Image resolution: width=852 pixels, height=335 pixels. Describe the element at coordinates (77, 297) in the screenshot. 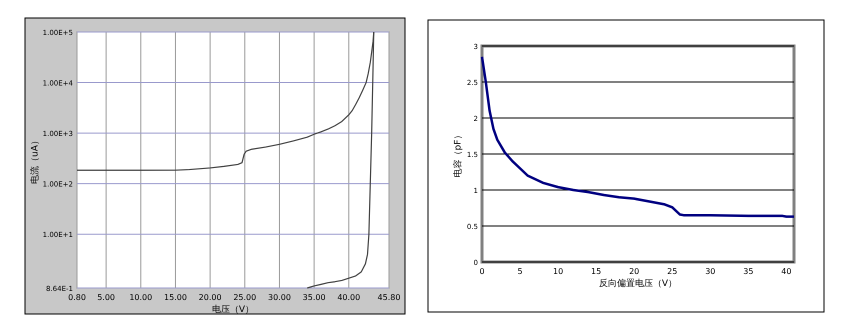

I see `x-tick-label: 0.80` at that location.